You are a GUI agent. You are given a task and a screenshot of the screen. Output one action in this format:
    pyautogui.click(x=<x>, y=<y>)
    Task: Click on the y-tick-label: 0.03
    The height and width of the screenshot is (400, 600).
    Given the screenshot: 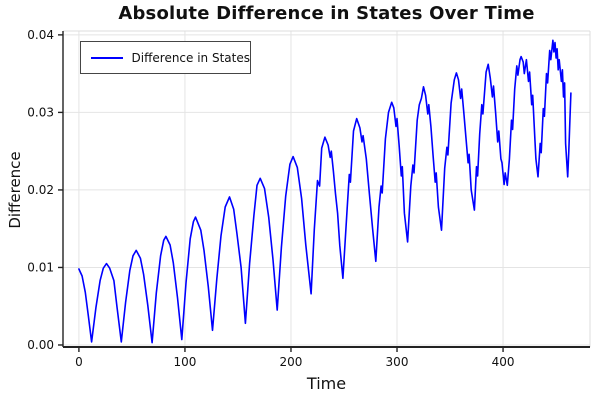 What is the action you would take?
    pyautogui.click(x=40, y=112)
    